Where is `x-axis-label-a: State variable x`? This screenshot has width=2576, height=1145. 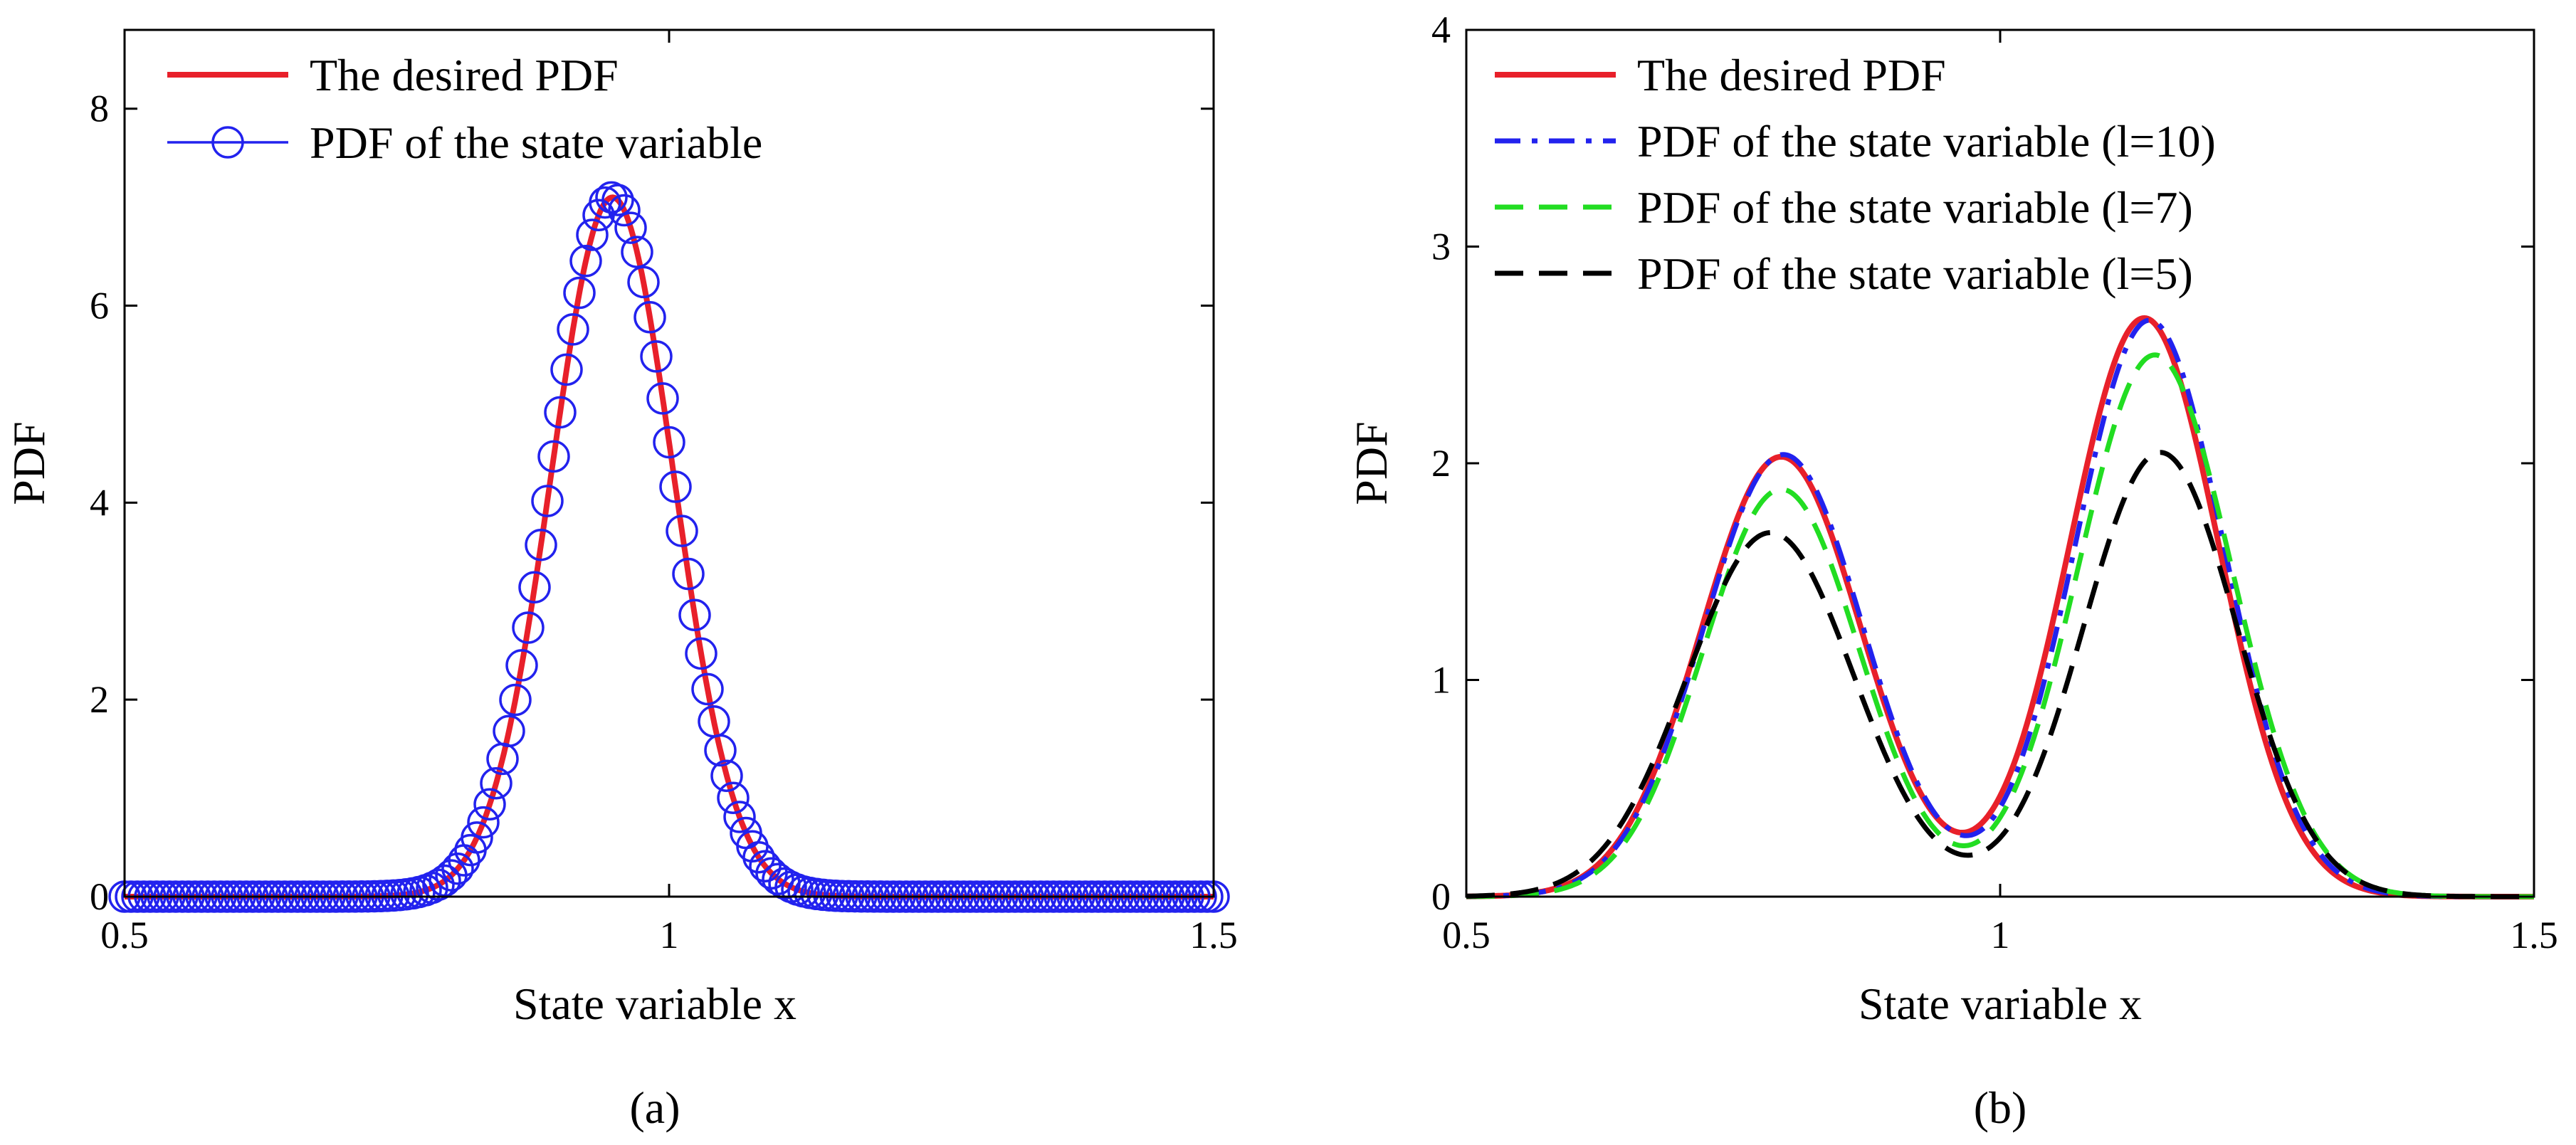 x-axis-label-a: State variable x is located at coordinates (655, 1003).